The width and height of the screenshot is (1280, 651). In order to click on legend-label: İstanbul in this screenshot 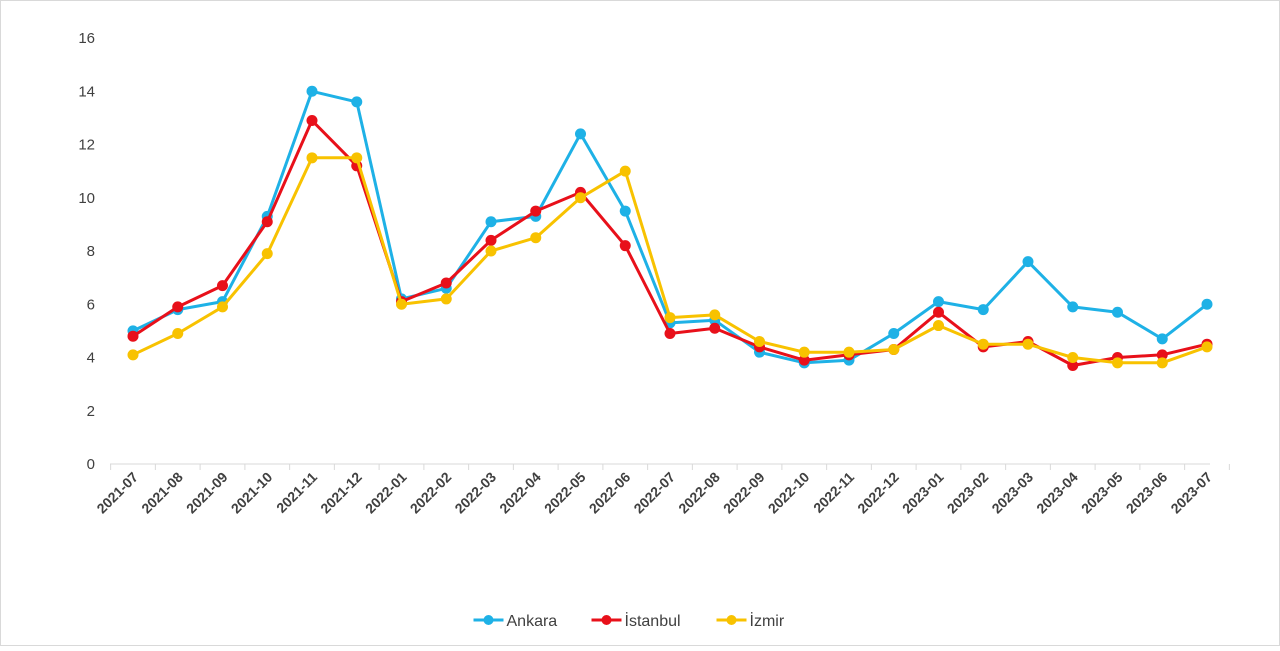, I will do `click(653, 620)`.